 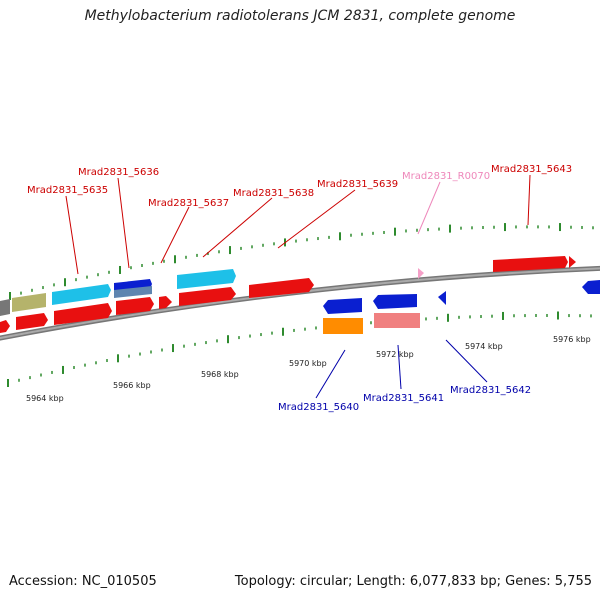 I want to click on gene-label-5640: Mrad2831_5640, so click(x=318, y=407).